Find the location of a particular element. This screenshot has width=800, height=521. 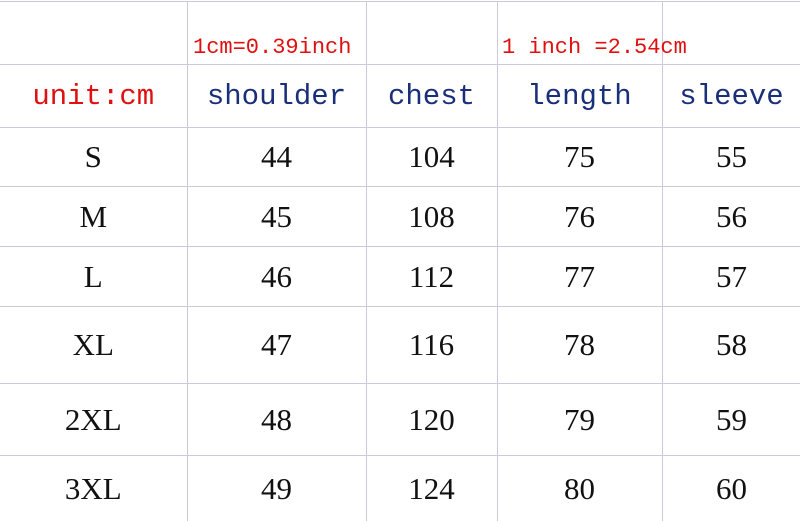

header-length: length is located at coordinates (579, 96).